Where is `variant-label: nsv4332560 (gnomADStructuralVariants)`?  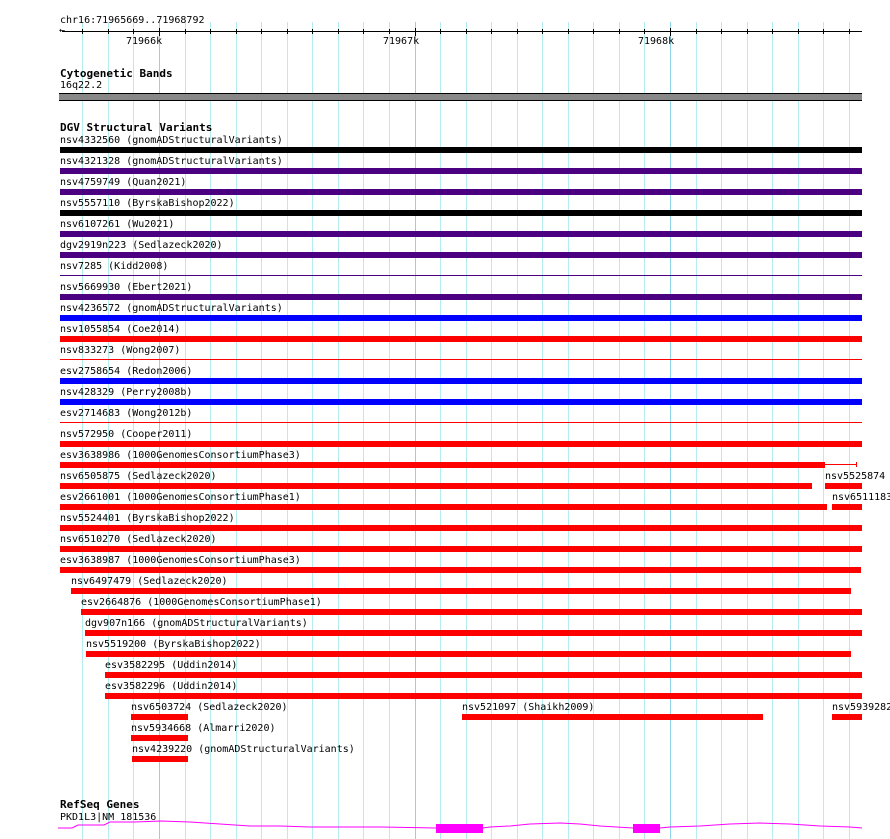 variant-label: nsv4332560 (gnomADStructuralVariants) is located at coordinates (171, 140).